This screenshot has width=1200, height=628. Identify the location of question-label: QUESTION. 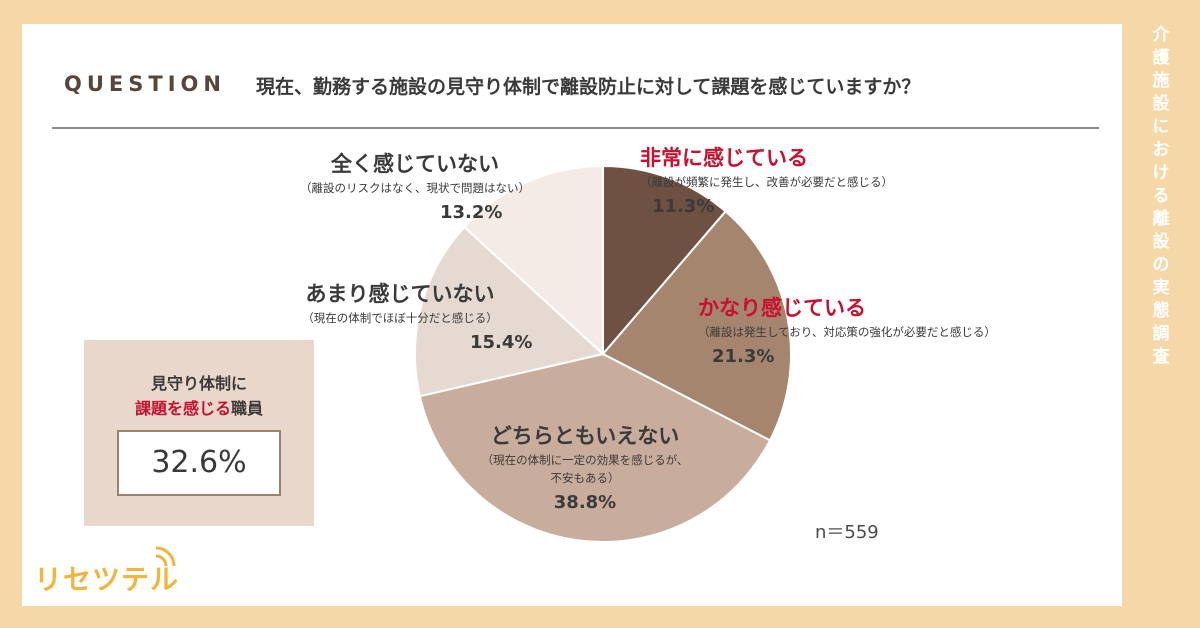
(145, 84).